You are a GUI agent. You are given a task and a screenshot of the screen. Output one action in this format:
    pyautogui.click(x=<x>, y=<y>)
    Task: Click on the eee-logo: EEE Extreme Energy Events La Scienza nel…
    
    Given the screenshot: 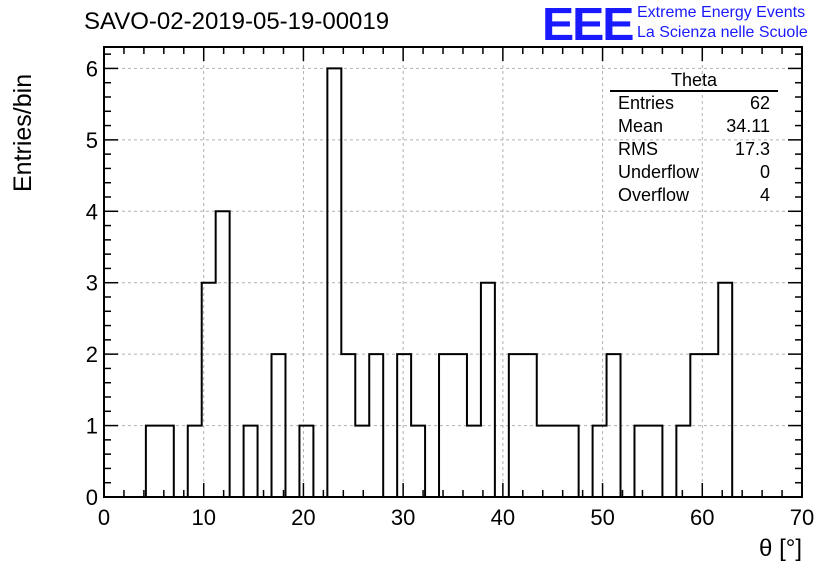 What is the action you would take?
    pyautogui.click(x=689, y=25)
    